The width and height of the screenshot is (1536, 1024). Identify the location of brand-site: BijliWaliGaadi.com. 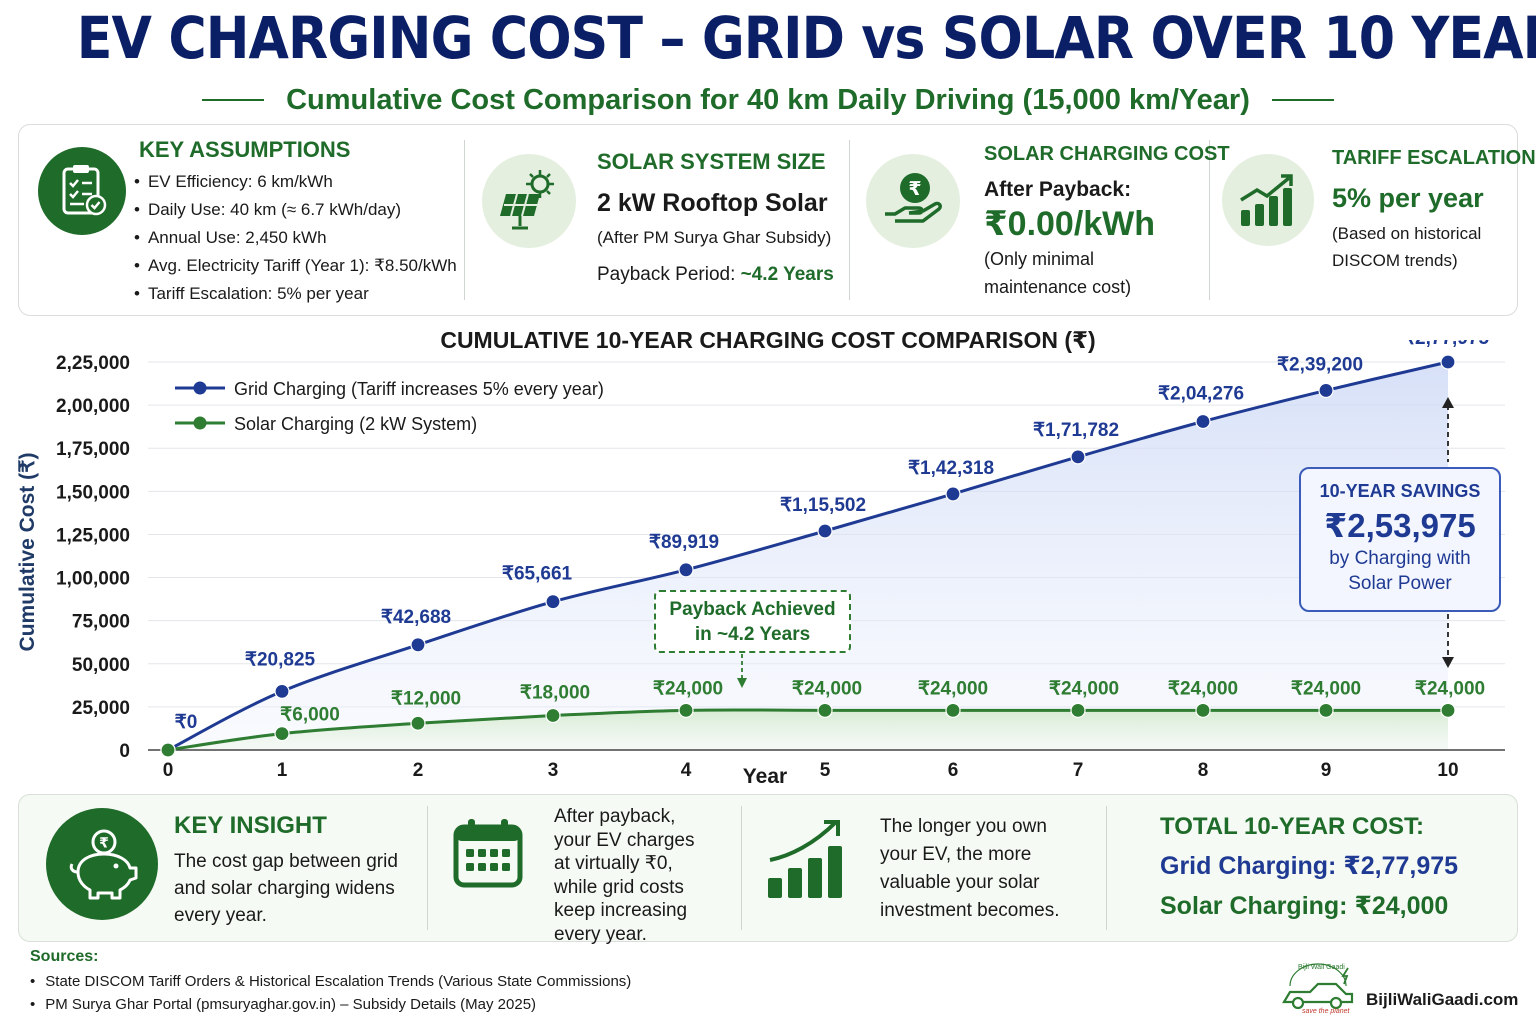
(1442, 999).